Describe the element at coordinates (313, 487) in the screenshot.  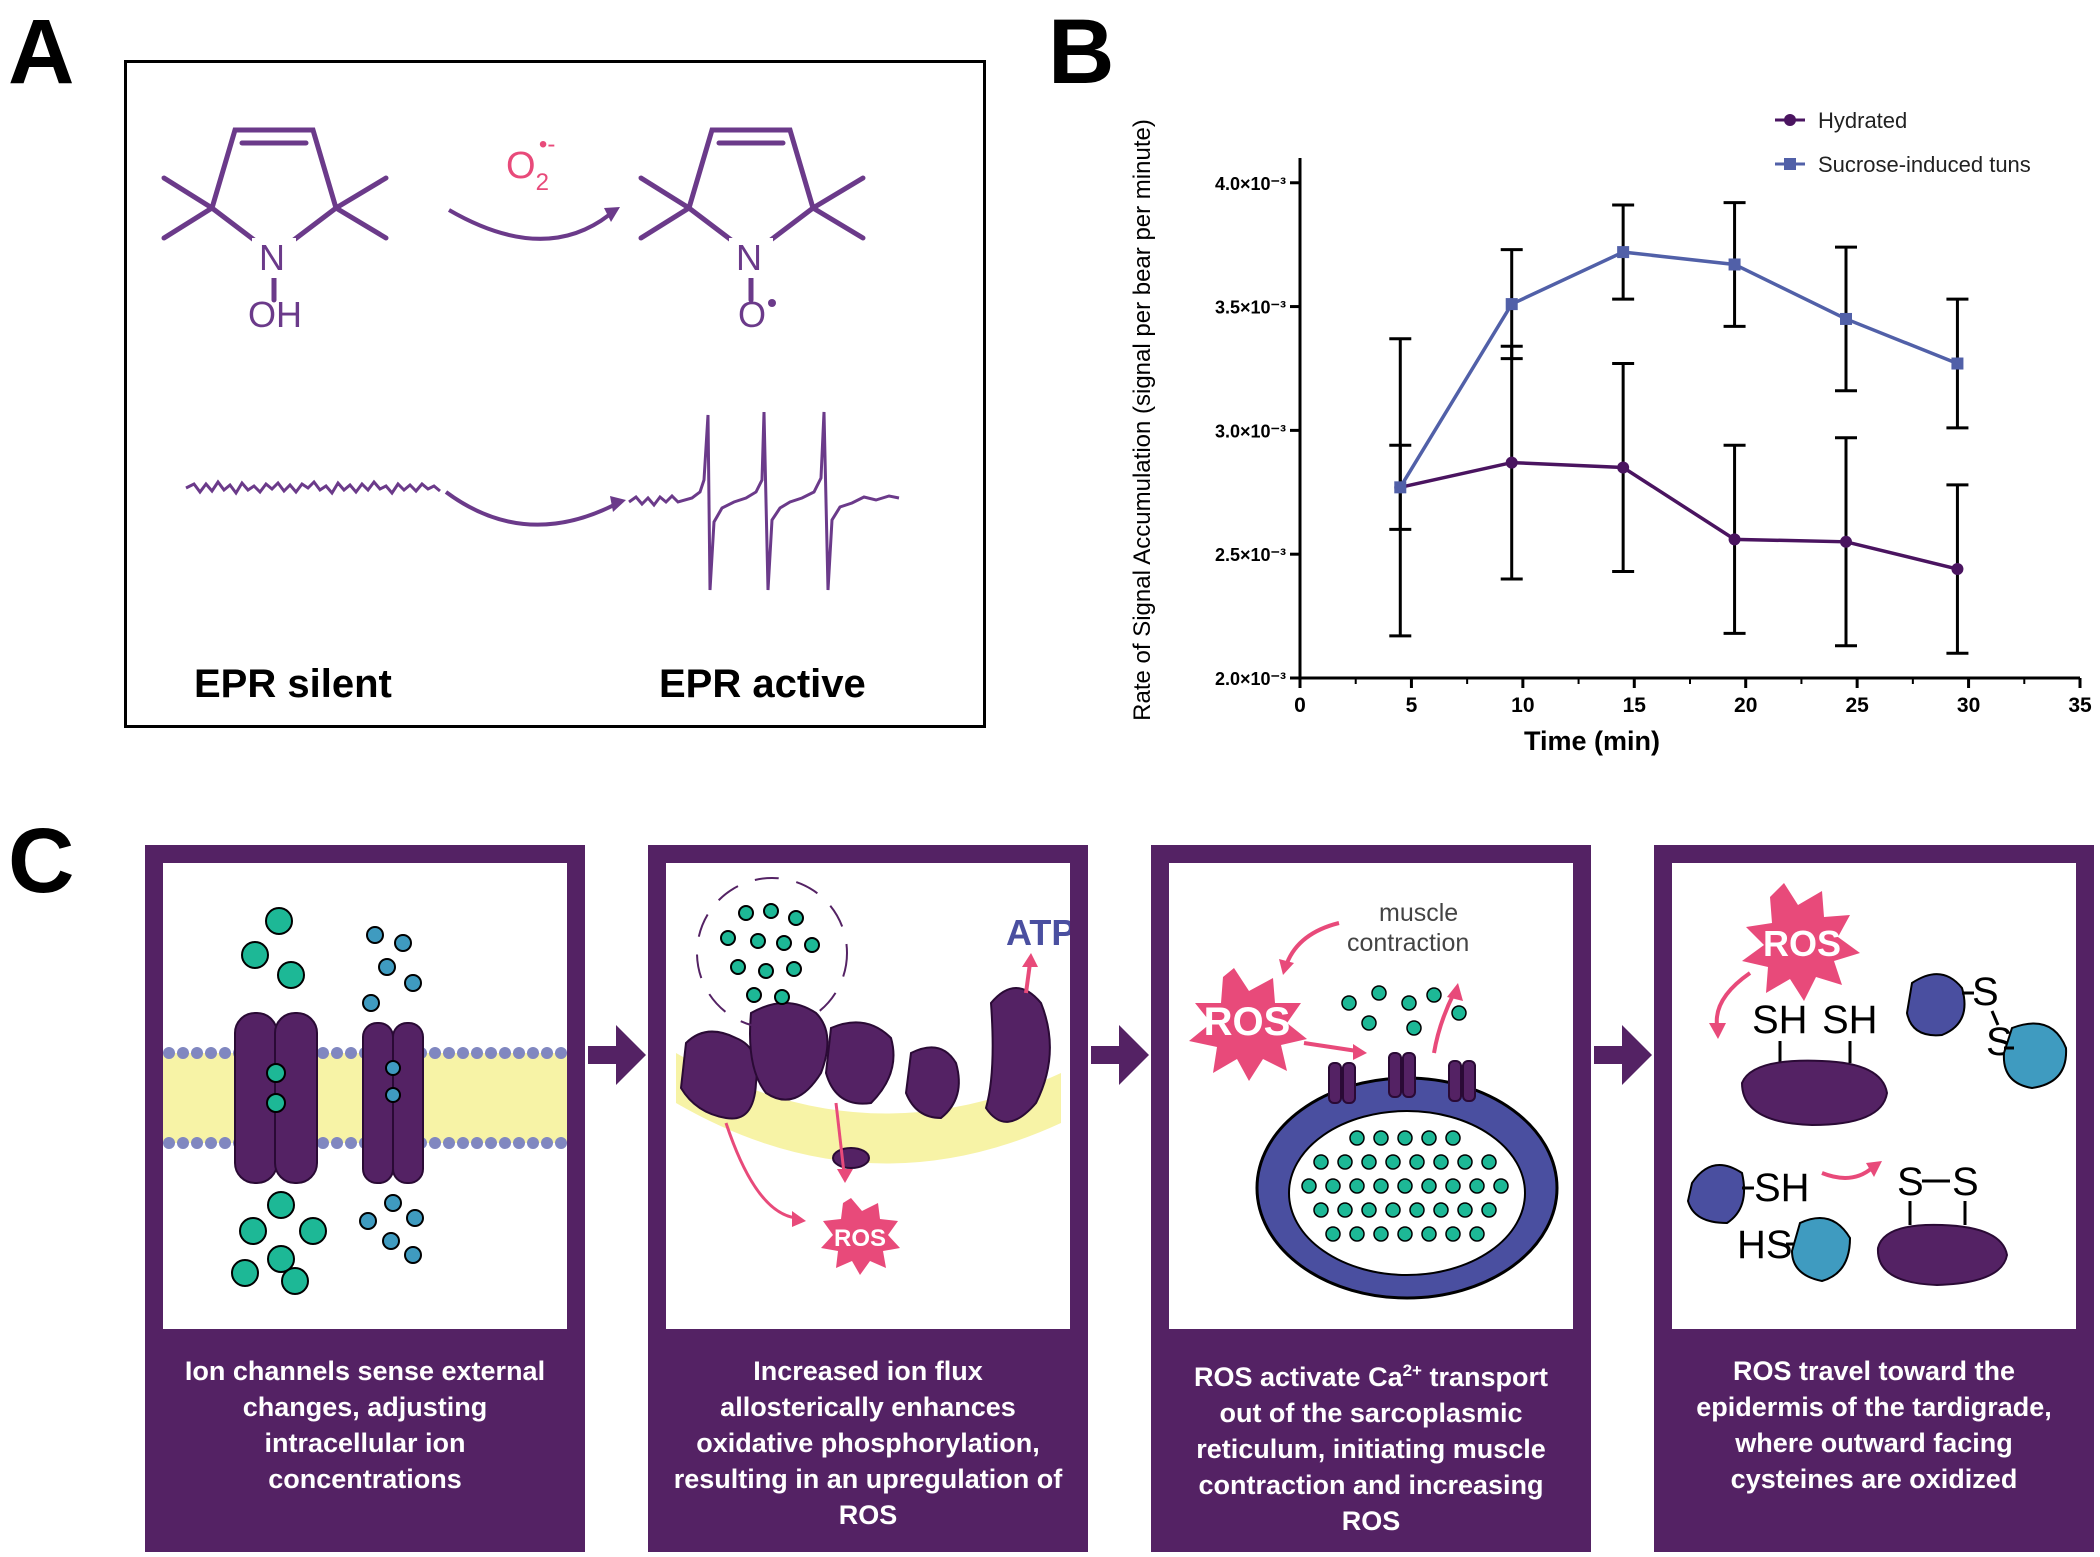
I see `epr-silent-spectrum` at that location.